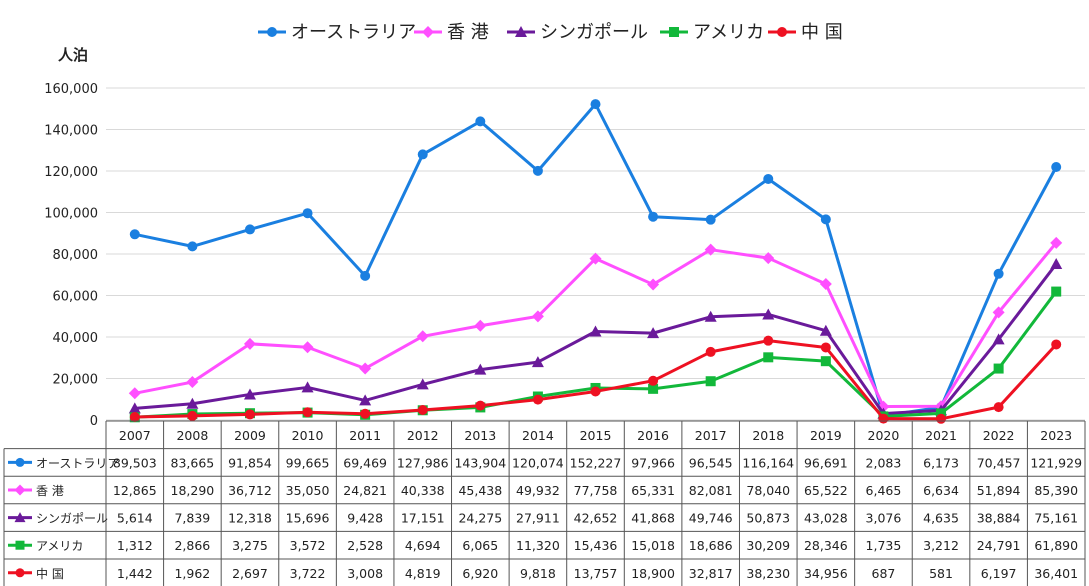 This screenshot has width=1089, height=586. I want to click on table-cell: 82,081, so click(711, 490).